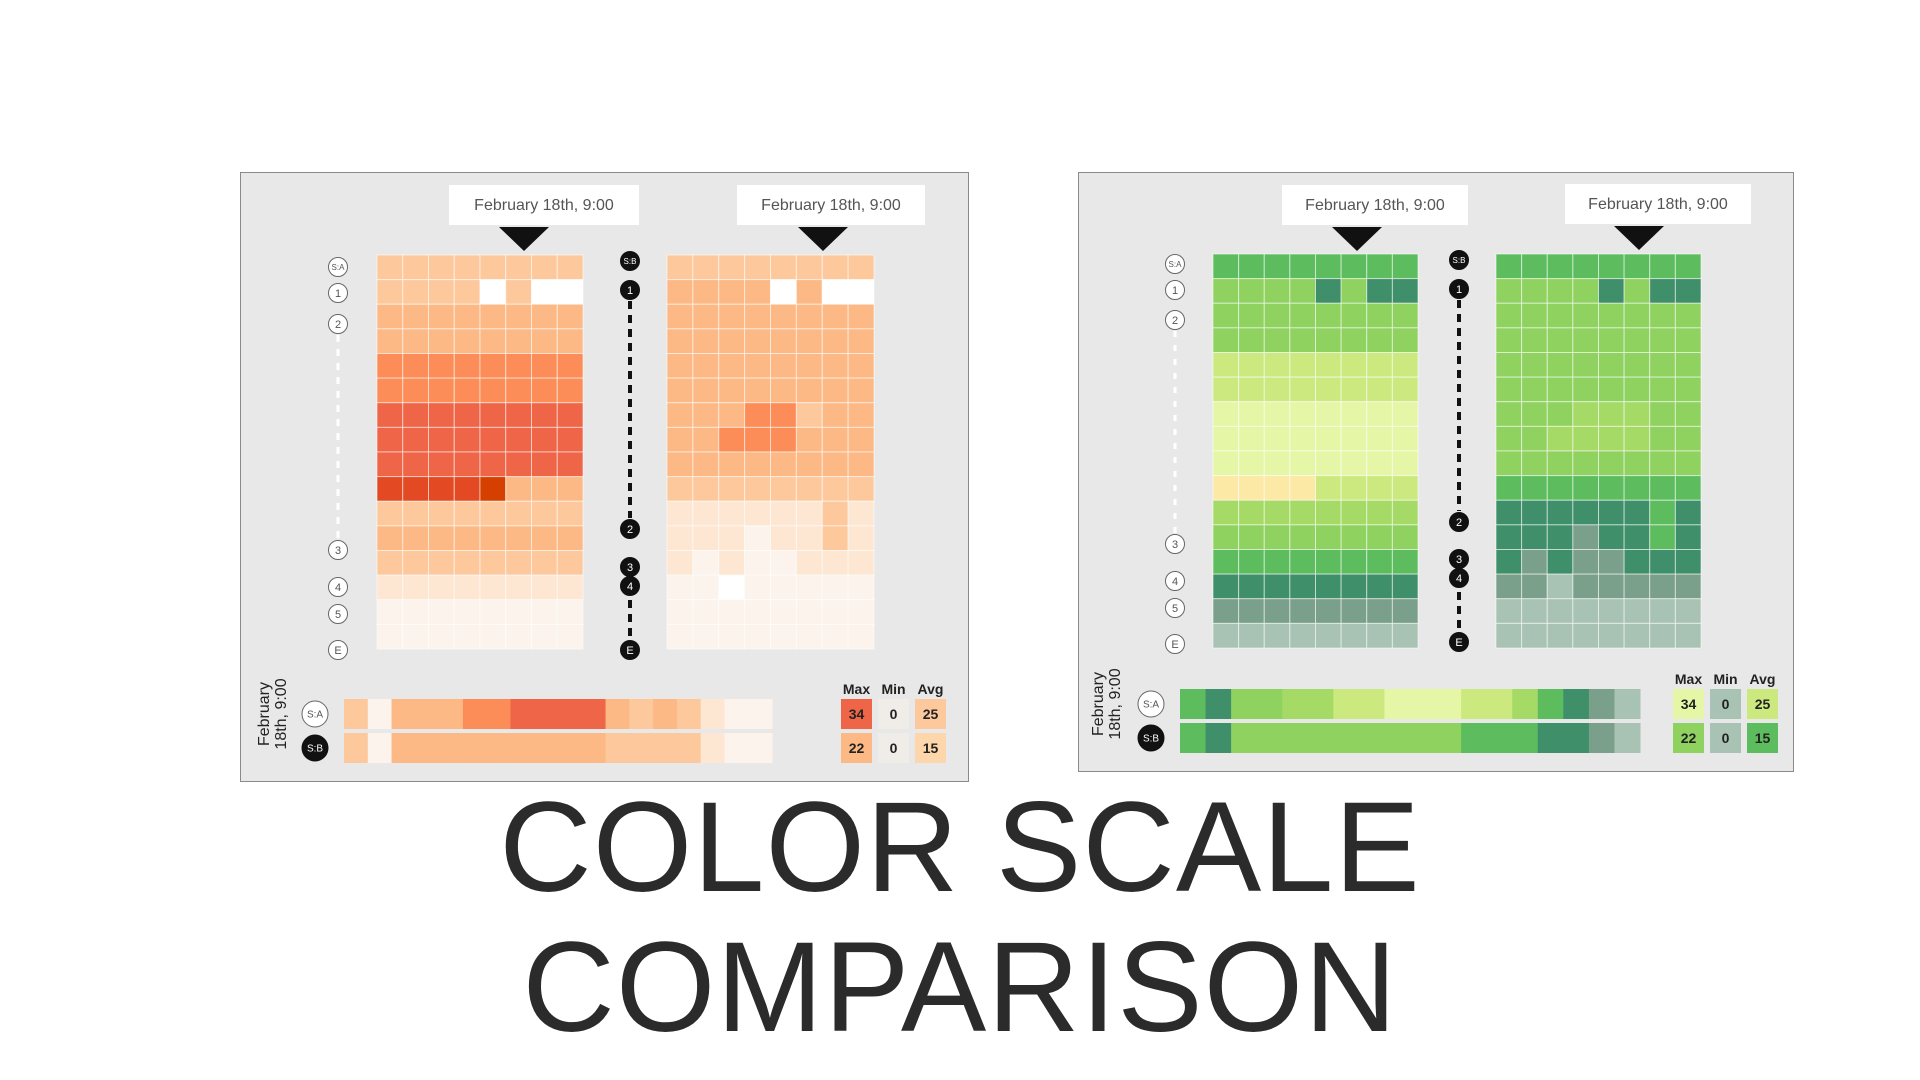 The height and width of the screenshot is (1080, 1920). Describe the element at coordinates (856, 689) in the screenshot. I see `orange-stats-header-max: Max` at that location.